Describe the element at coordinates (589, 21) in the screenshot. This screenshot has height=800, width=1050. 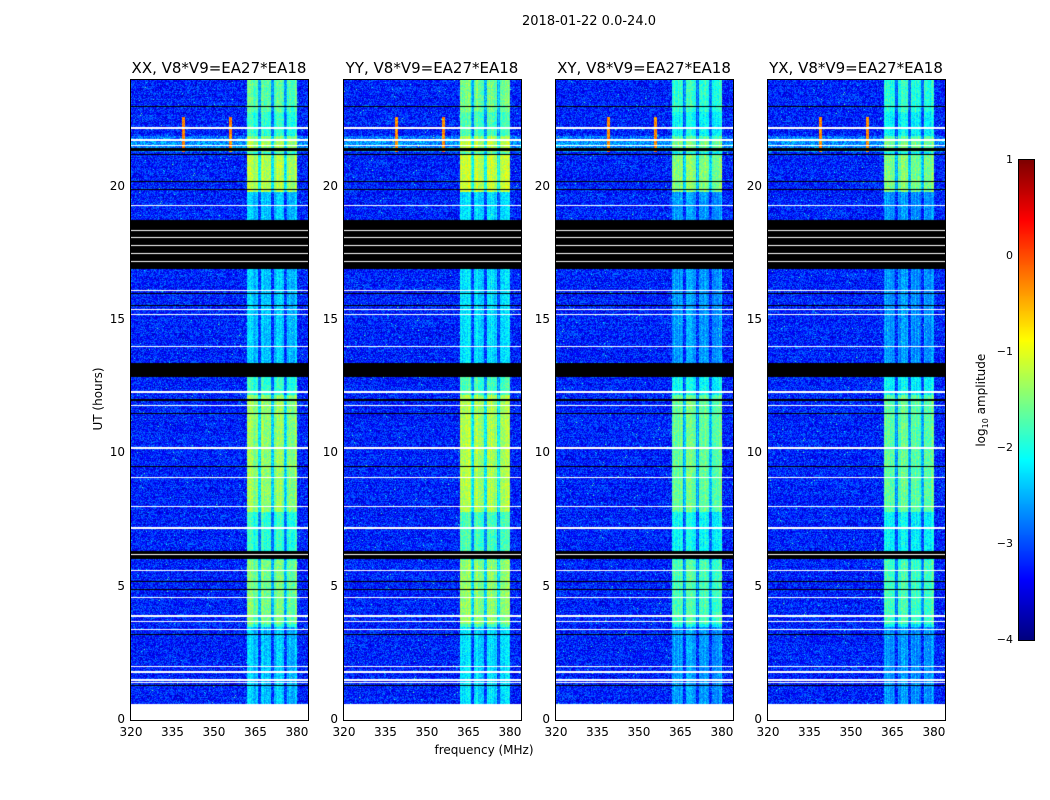
I see `figure-title: 2018-01-22 0.0-24.0` at that location.